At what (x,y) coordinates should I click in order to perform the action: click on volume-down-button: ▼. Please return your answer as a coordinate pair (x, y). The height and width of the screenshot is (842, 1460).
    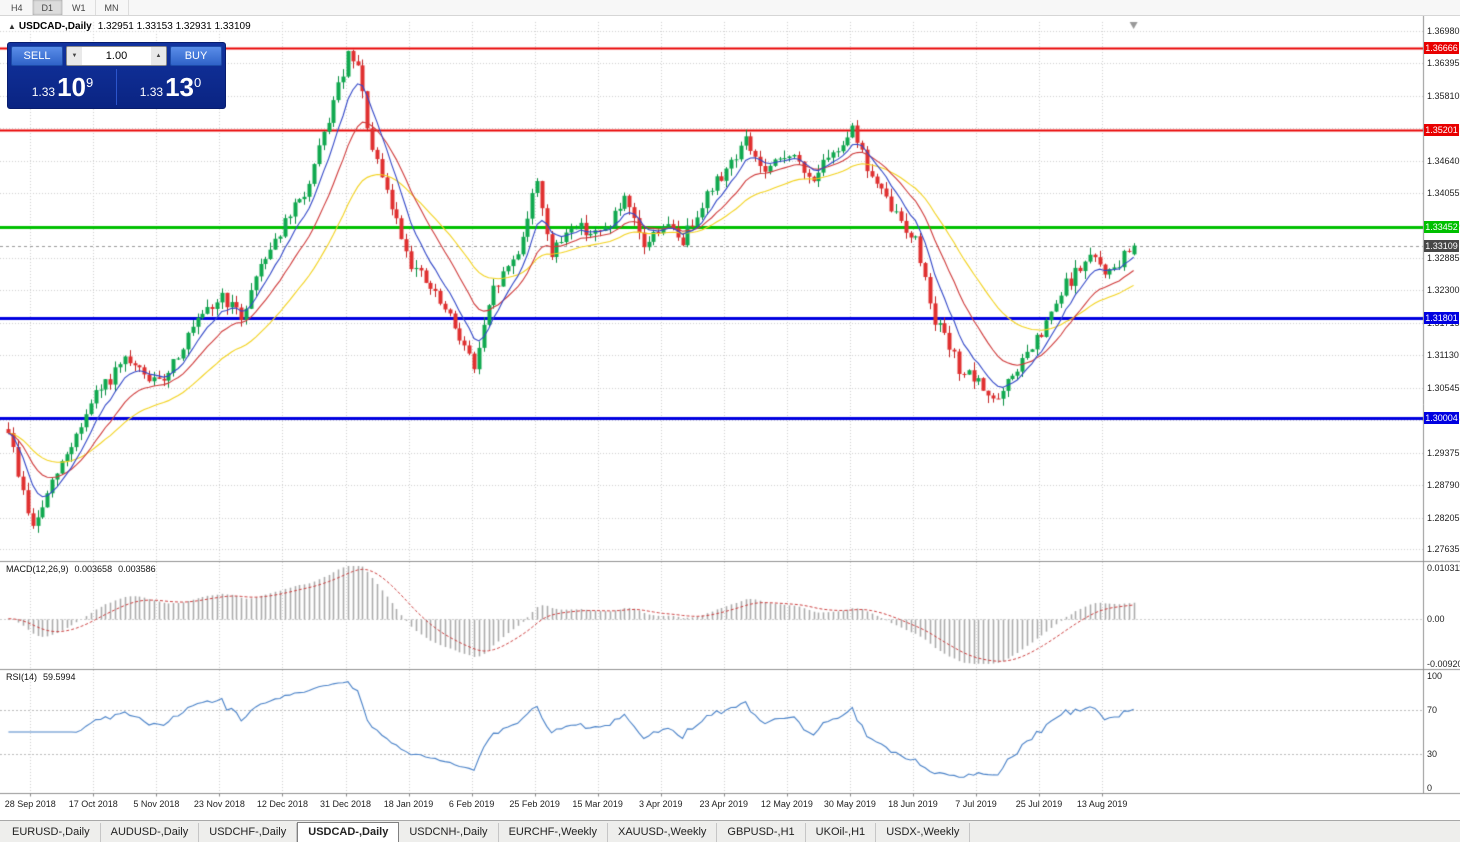
    Looking at the image, I should click on (74, 56).